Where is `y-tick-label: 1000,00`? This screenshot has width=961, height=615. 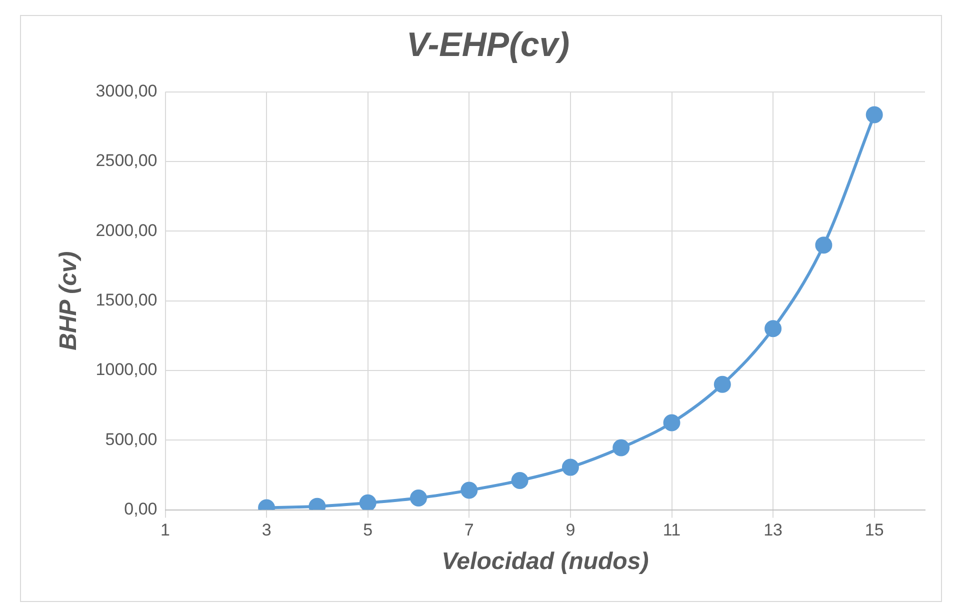
y-tick-label: 1000,00 is located at coordinates (127, 370).